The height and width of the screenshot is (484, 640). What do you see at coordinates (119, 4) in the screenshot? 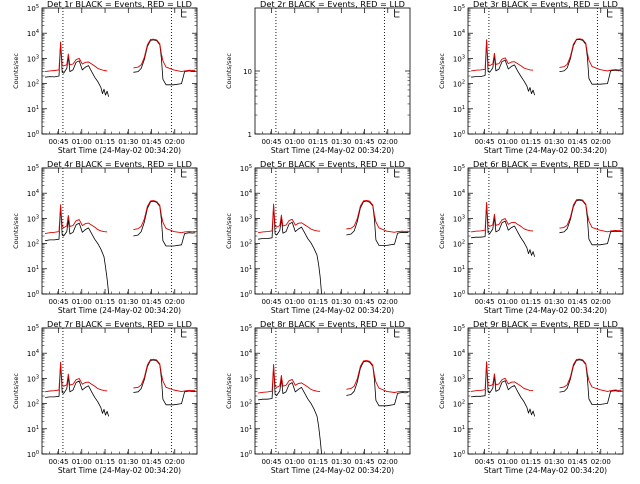
I see `panel-title: Det 1r BLACK = Events, RED = LLD` at bounding box center [119, 4].